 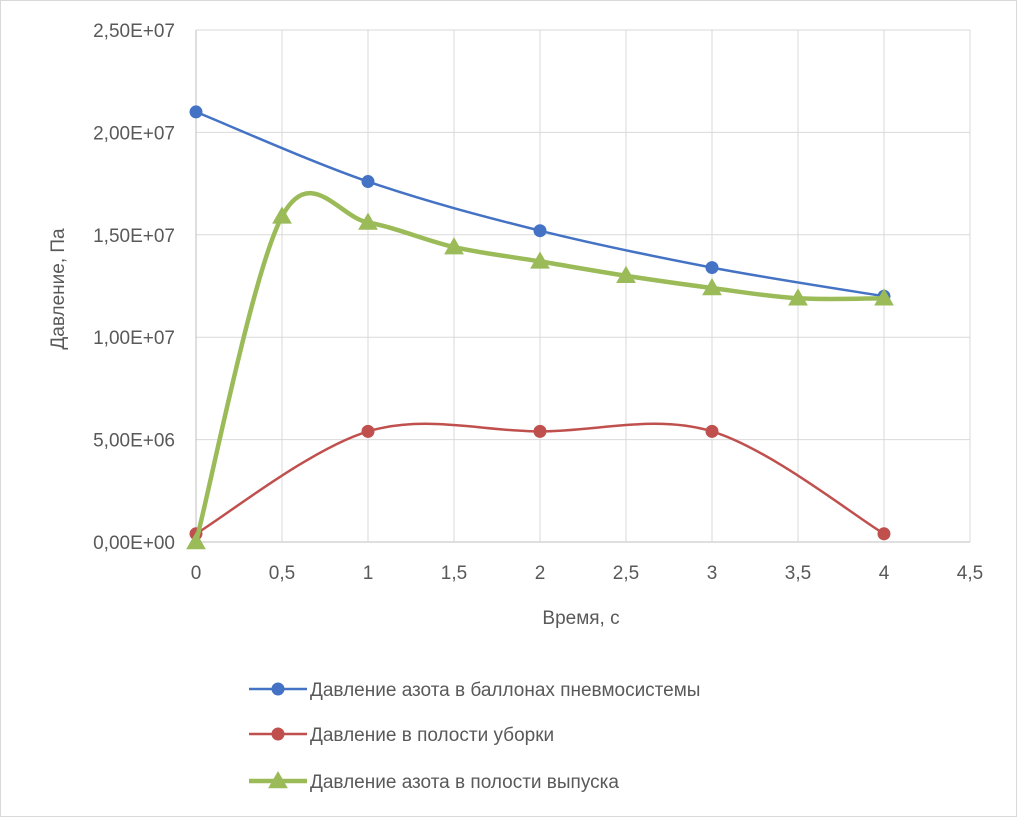 I want to click on x-tick-label: 4, so click(x=884, y=573).